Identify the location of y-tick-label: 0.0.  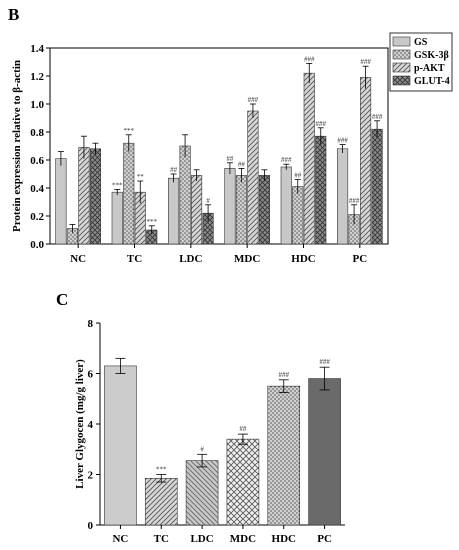
(37, 245).